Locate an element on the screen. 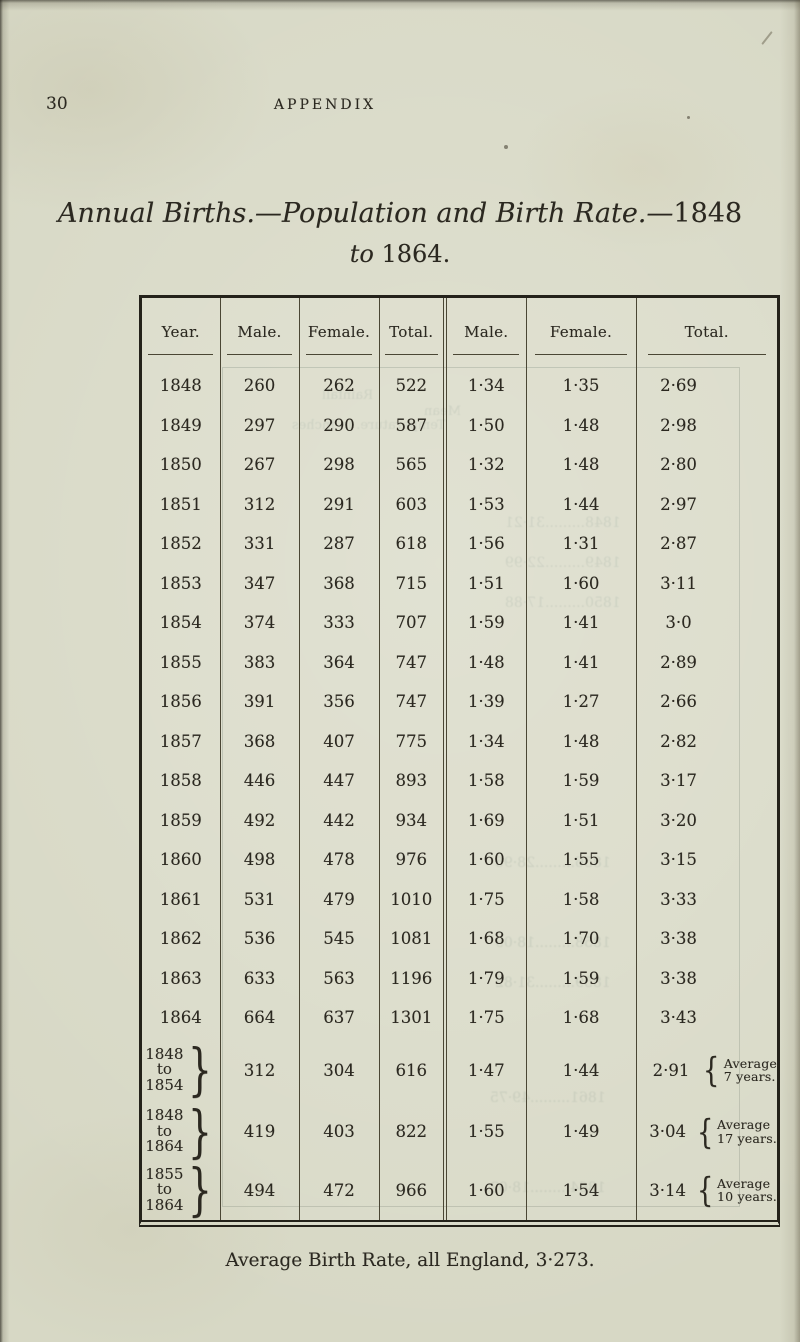 Image resolution: width=800 pixels, height=1342 pixels. total-rate-value: 2·69 is located at coordinates (678, 386).